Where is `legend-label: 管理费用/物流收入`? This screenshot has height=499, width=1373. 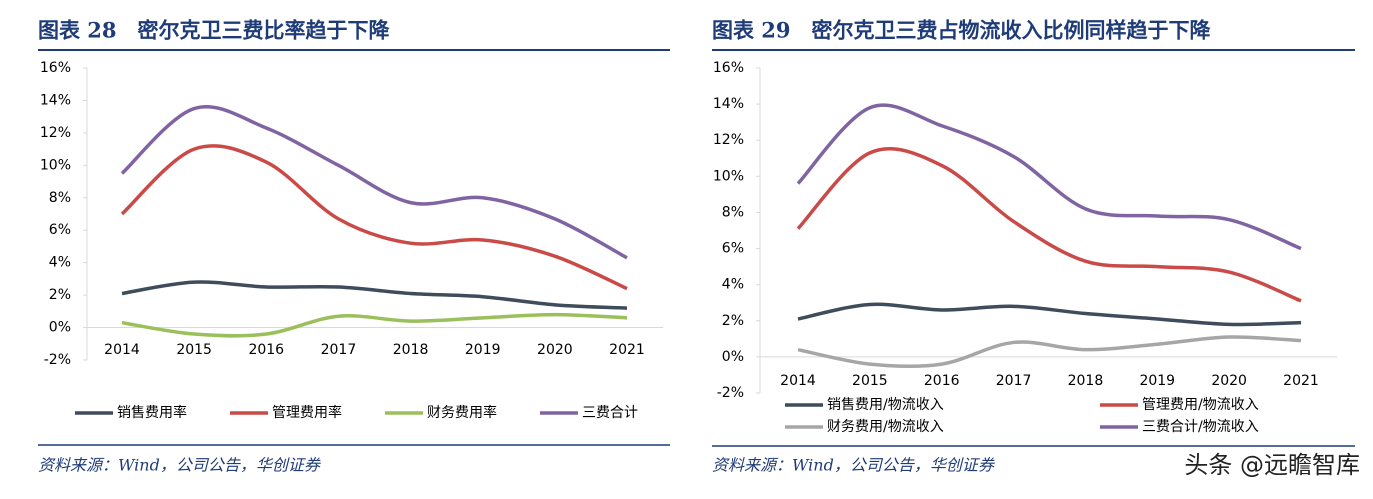 legend-label: 管理费用/物流收入 is located at coordinates (1200, 405).